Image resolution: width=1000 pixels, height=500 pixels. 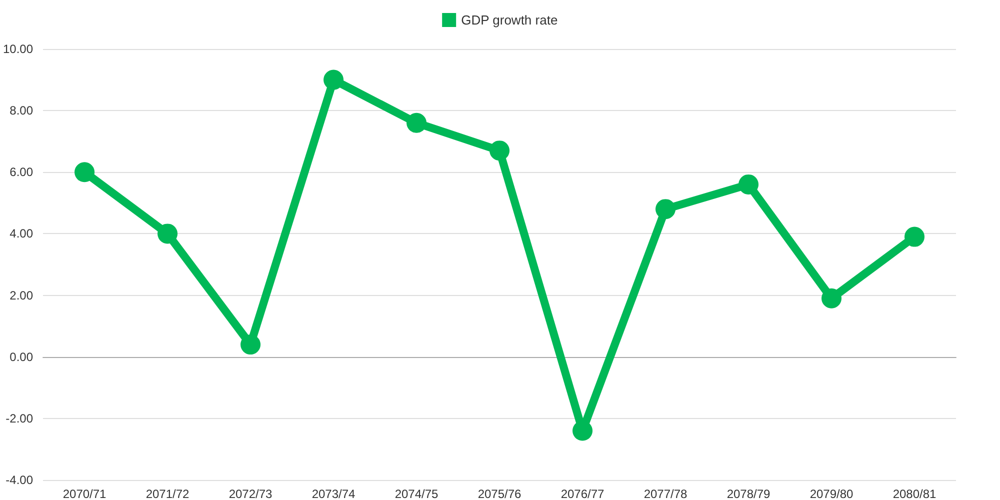 I want to click on x-tick-label: 2077/78, so click(x=666, y=493).